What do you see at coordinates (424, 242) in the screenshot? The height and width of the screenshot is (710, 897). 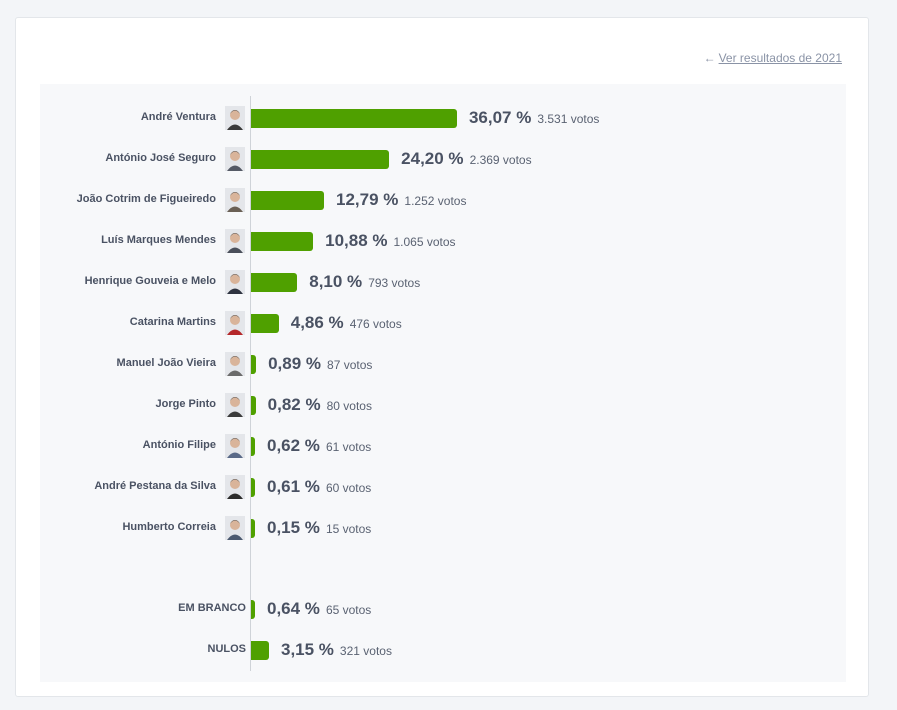 I see `vote-count: 1.065 votos` at bounding box center [424, 242].